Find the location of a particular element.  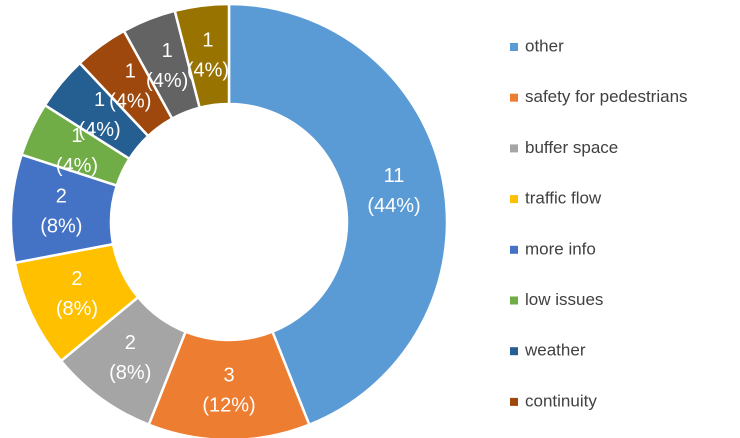

data-label: 3 is located at coordinates (228, 375).